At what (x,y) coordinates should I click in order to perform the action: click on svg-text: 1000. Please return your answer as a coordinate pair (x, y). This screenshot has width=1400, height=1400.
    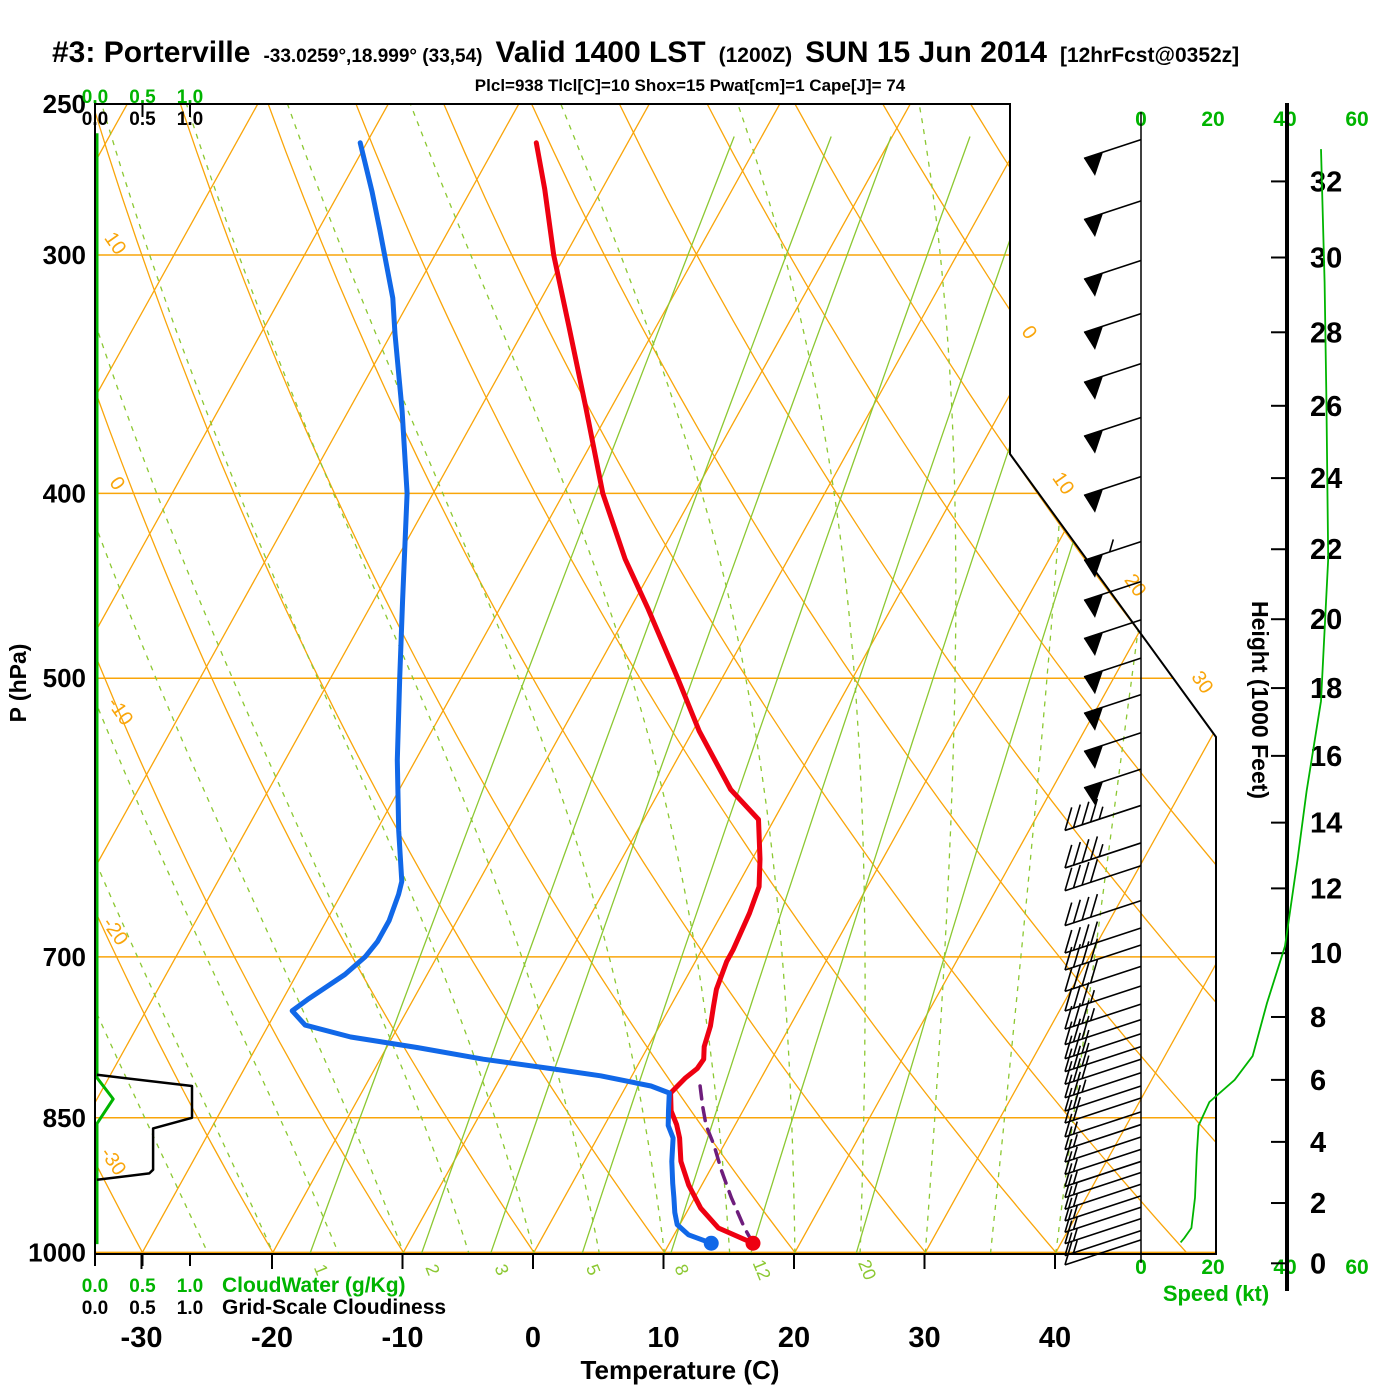
    Looking at the image, I should click on (57, 1252).